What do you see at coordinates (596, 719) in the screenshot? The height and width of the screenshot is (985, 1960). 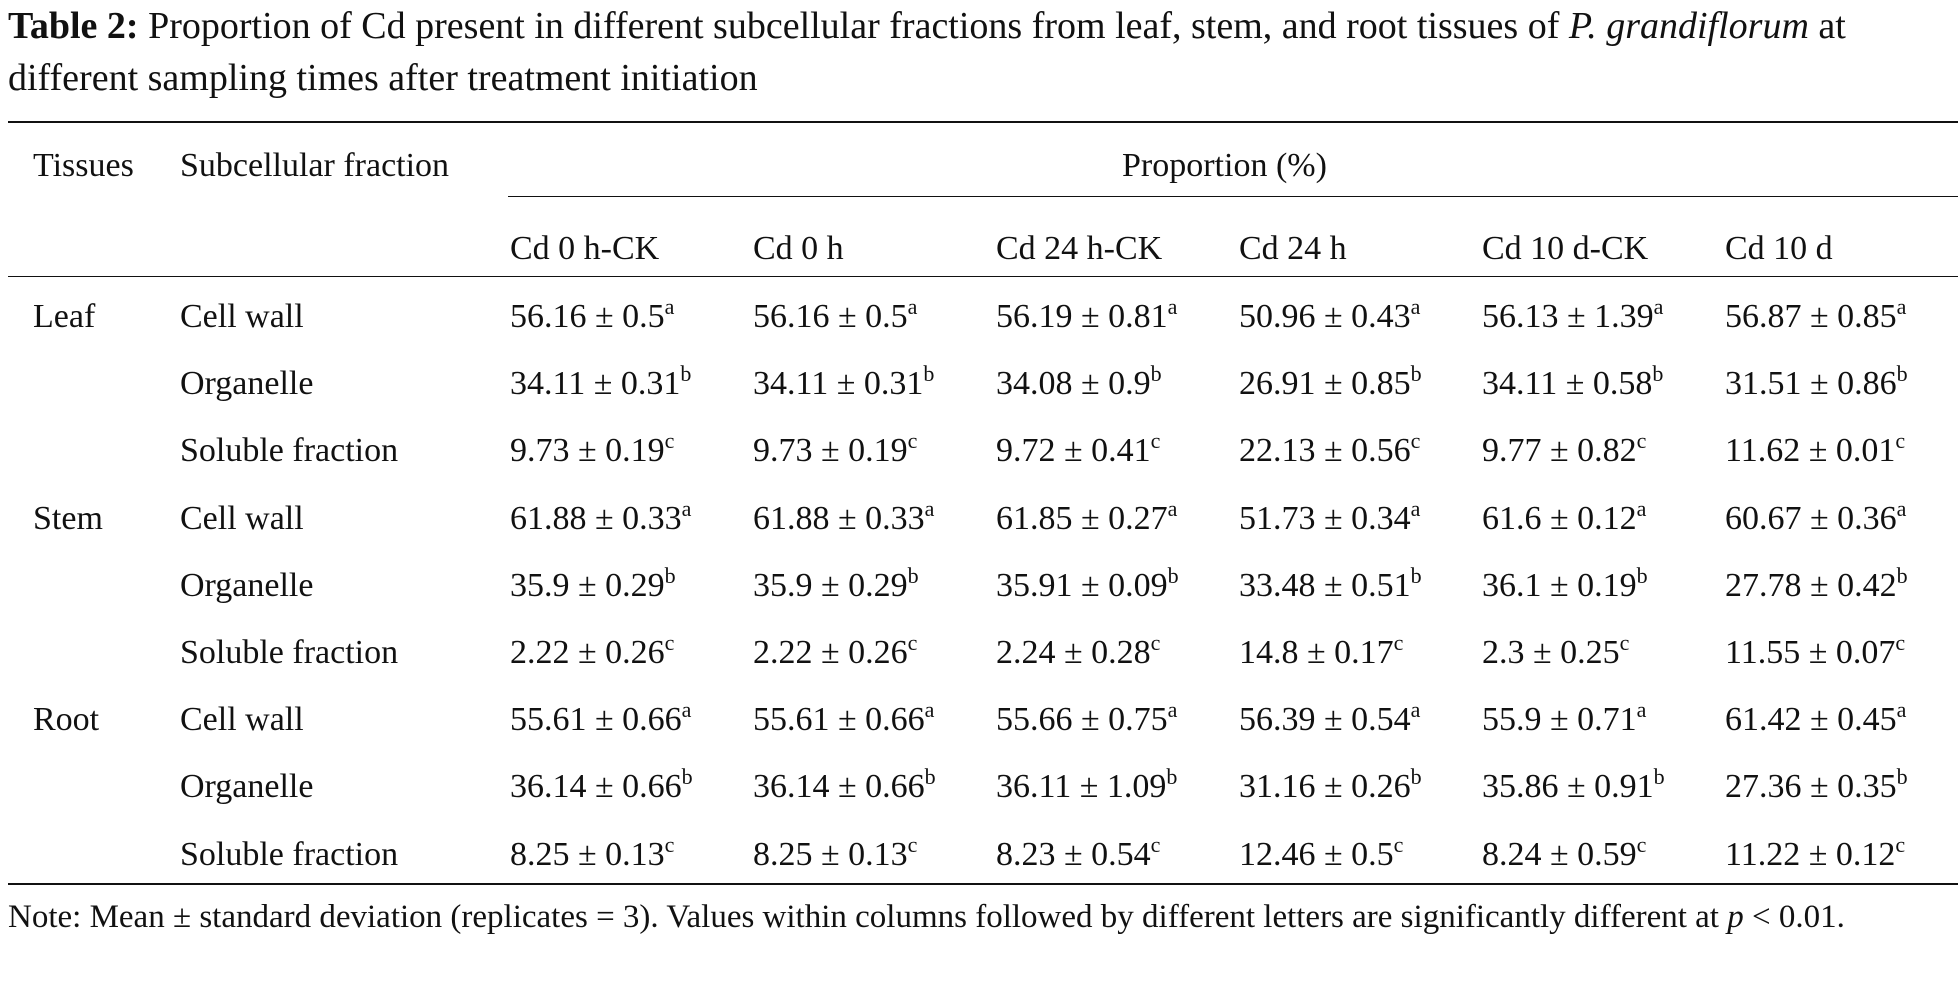 I see `cell-value: 55.61 ± 0.66` at bounding box center [596, 719].